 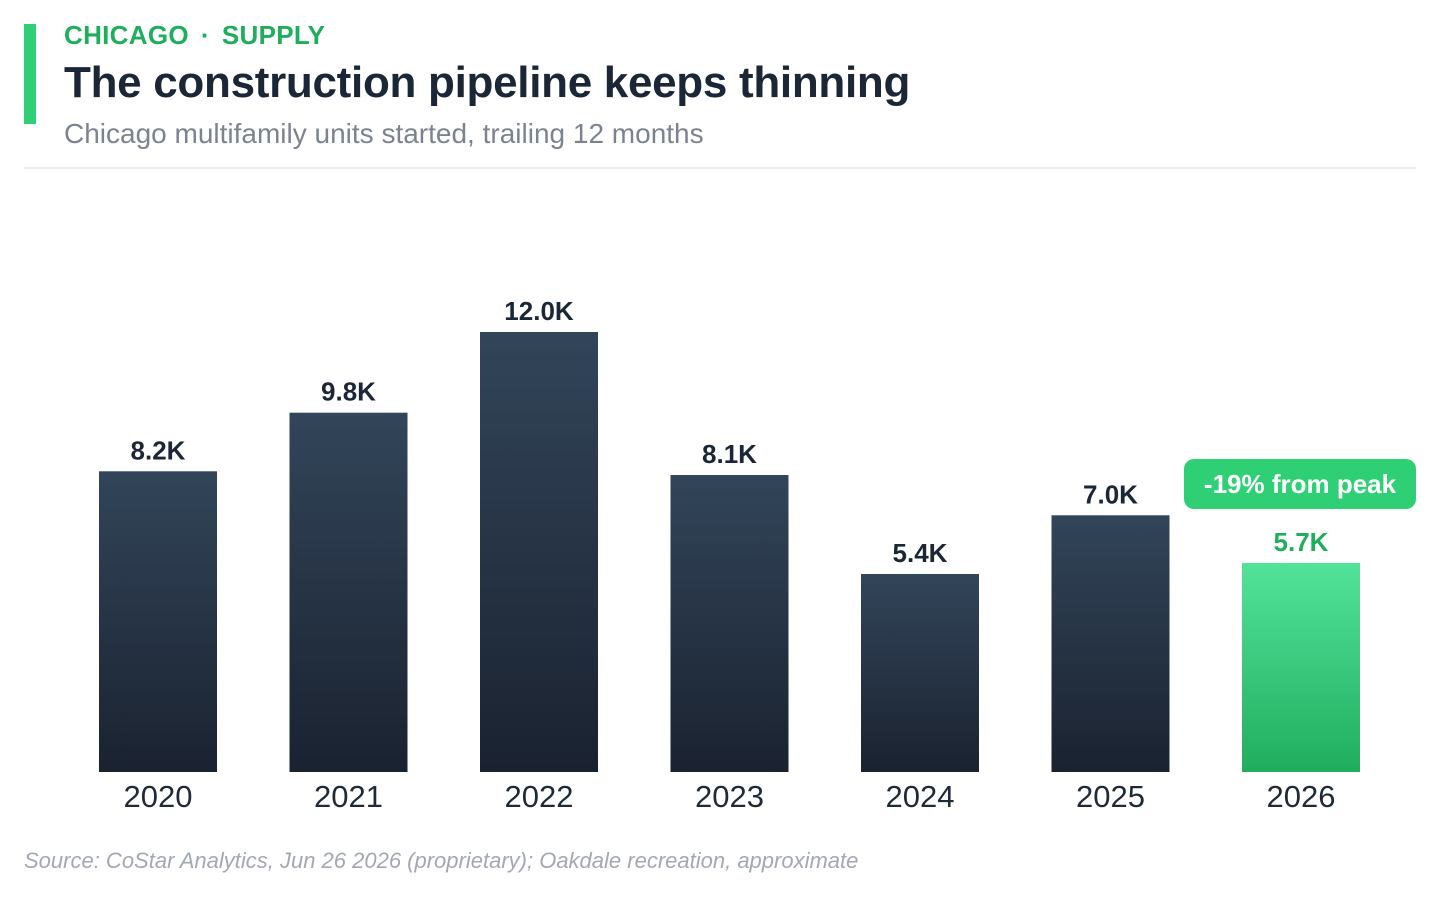 I want to click on chart-title: The construction pipeline keeps thinning, so click(x=487, y=82).